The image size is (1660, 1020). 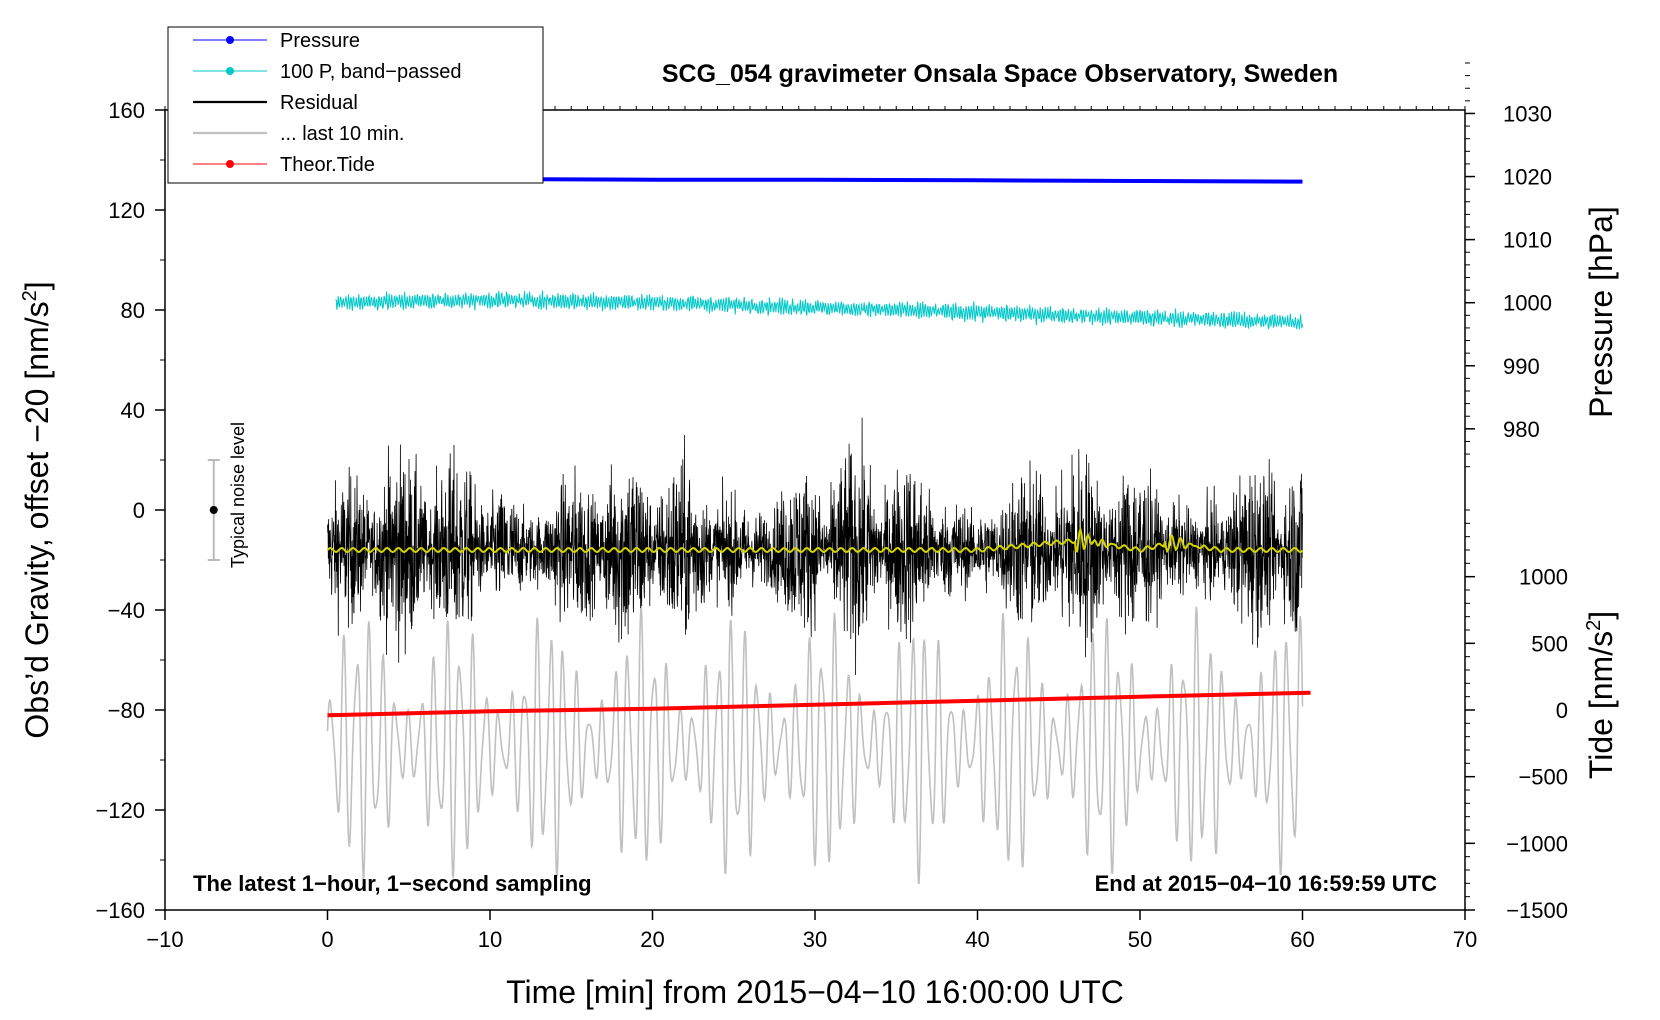 I want to click on tide-axis-ticks: −1500 −1000 −500 0 500 1000, so click(x=1516, y=716).